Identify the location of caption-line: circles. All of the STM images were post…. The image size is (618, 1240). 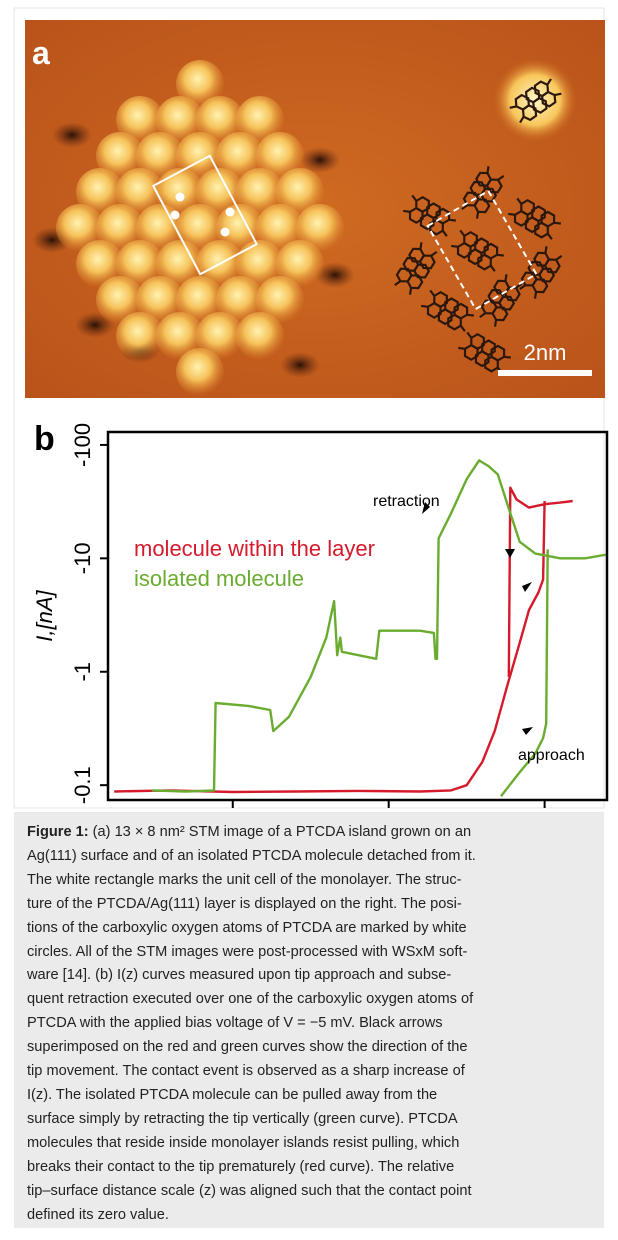
(247, 951).